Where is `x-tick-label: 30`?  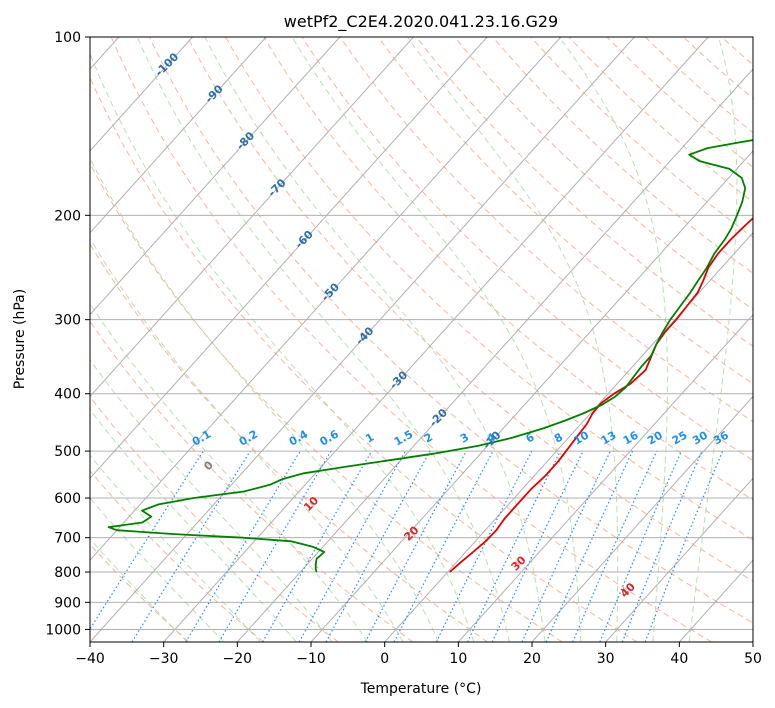 x-tick-label: 30 is located at coordinates (606, 659).